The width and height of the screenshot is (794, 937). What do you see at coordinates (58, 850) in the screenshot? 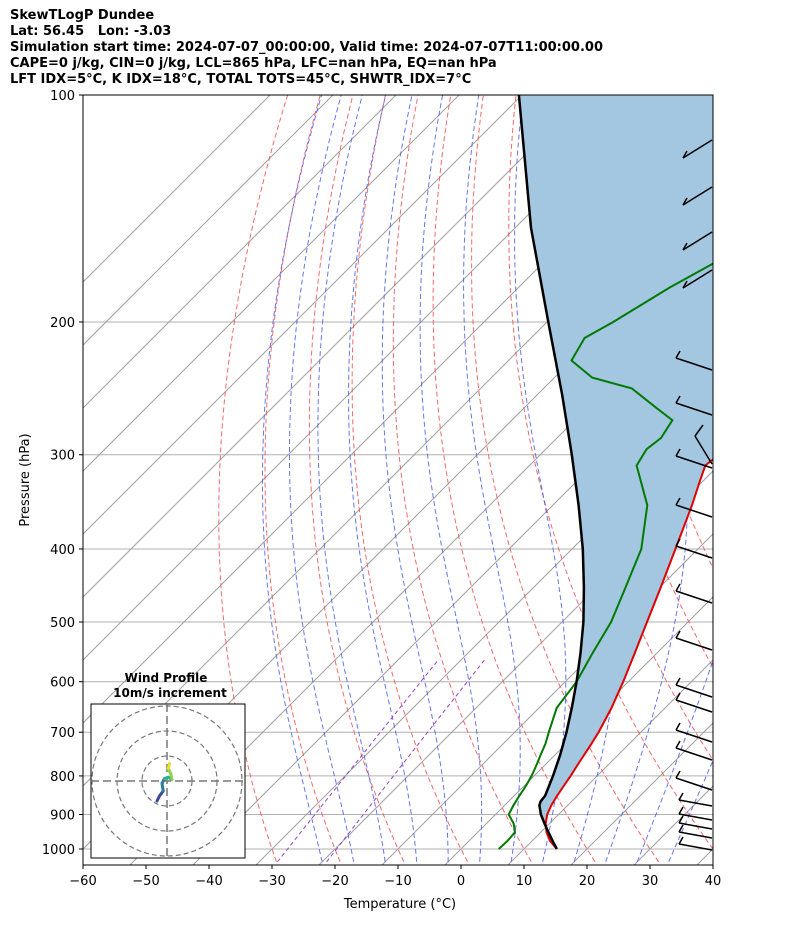
I see `y-tick-label: 1000` at bounding box center [58, 850].